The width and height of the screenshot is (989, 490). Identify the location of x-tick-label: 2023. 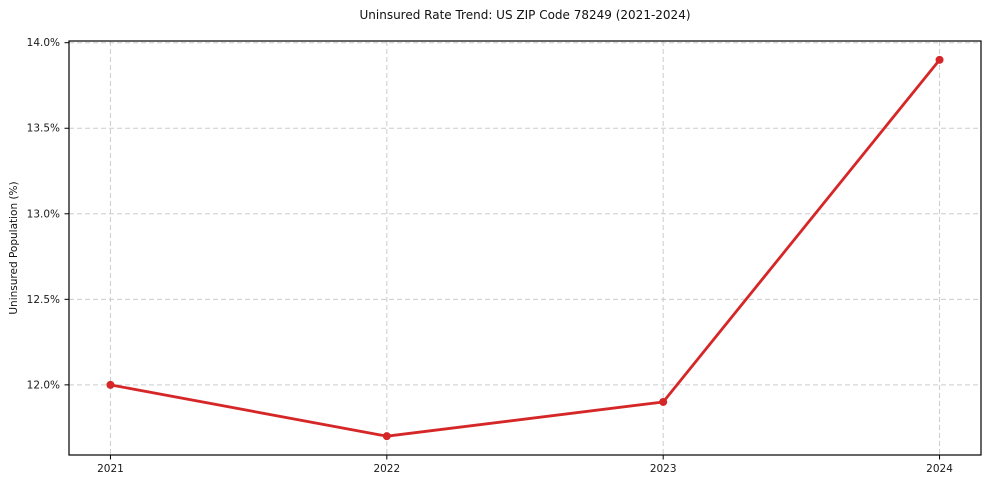
(663, 469).